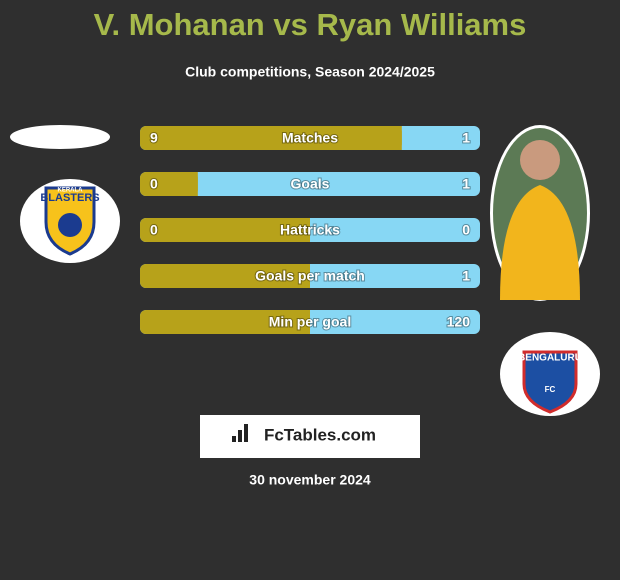 Image resolution: width=620 pixels, height=580 pixels. I want to click on right-value: 120, so click(459, 322).